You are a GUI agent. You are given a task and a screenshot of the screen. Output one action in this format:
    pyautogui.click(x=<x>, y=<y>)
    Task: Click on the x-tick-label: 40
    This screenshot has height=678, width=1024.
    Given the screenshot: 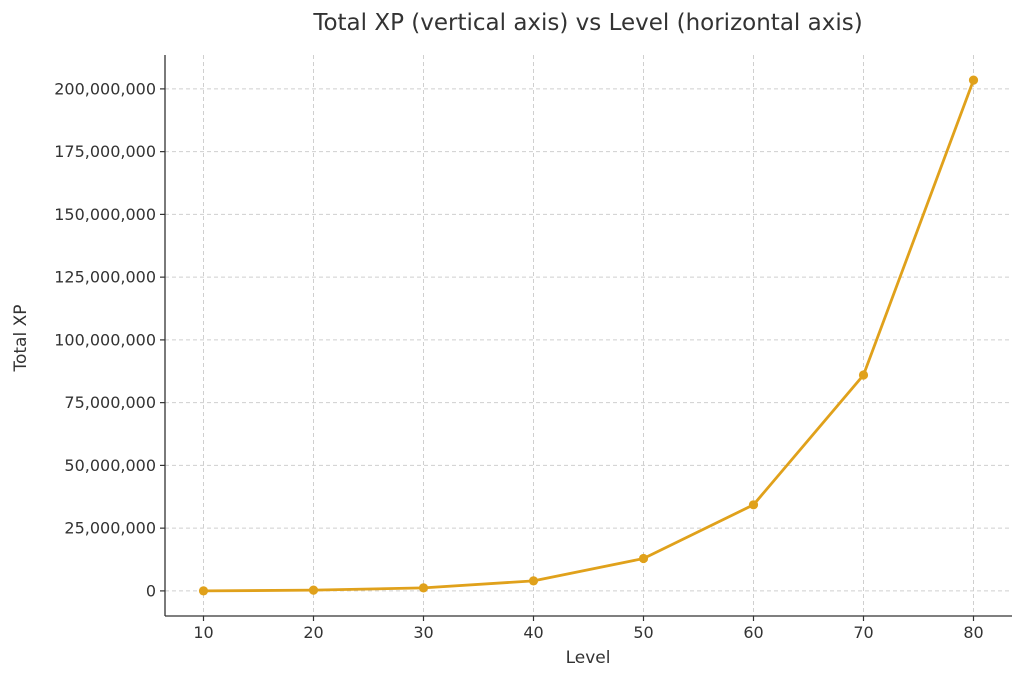 What is the action you would take?
    pyautogui.click(x=533, y=632)
    